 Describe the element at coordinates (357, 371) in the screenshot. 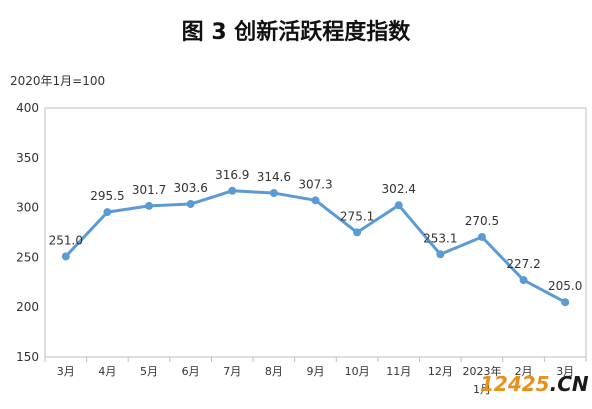

I see `x-tick-label: 10月` at that location.